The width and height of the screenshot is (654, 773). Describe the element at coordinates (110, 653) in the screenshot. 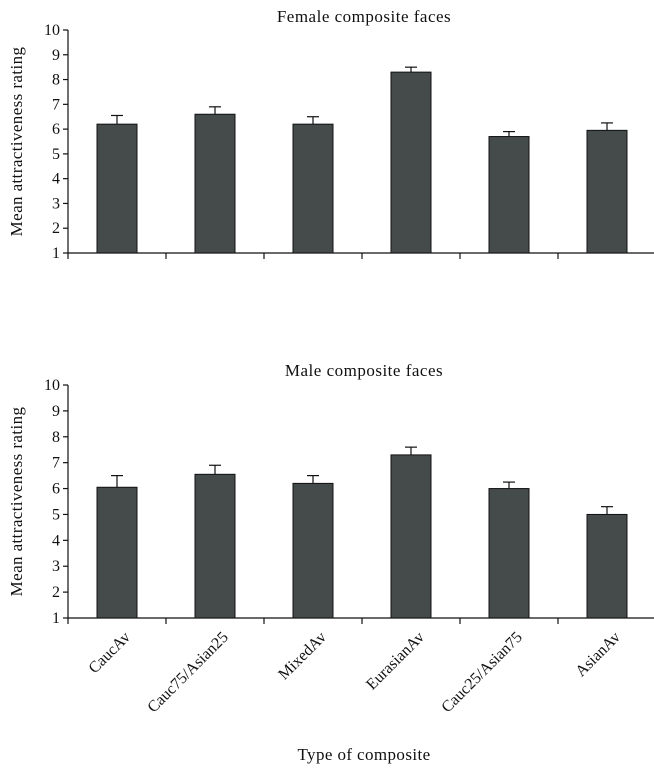

I see `x-tick-label: CaucAv` at that location.